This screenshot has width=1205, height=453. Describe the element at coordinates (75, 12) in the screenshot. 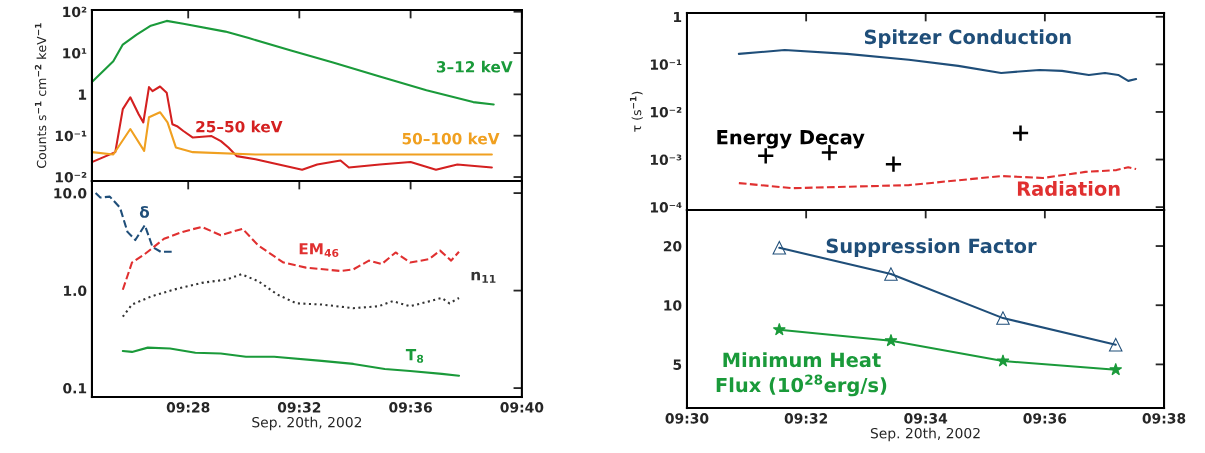

I see `y-tick-label: 10²` at that location.